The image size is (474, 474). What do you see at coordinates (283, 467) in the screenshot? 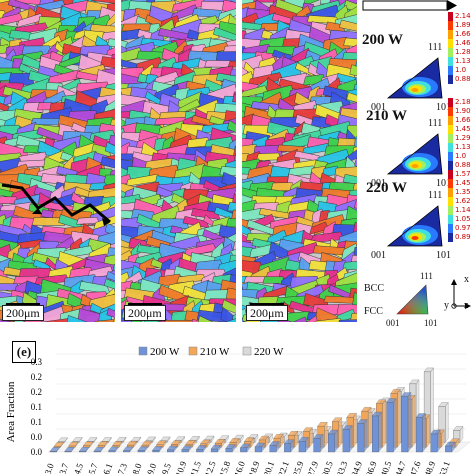
I see `x-tick-label: 22.1` at bounding box center [283, 467].